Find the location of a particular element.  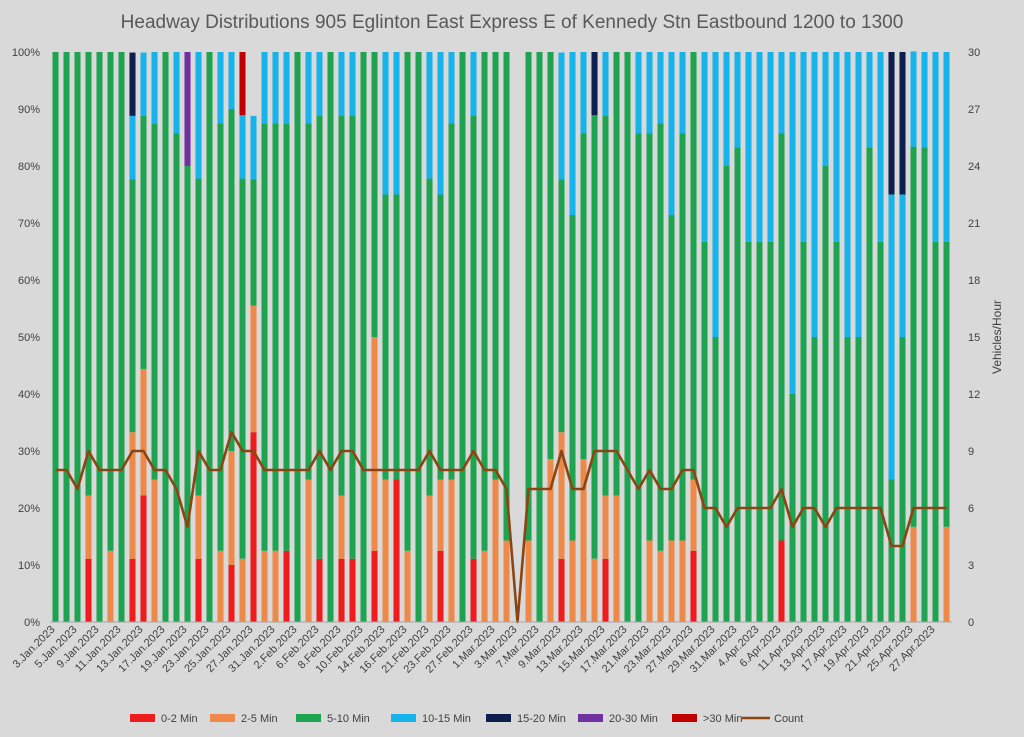

left-tick-label: 80% is located at coordinates (29, 167).